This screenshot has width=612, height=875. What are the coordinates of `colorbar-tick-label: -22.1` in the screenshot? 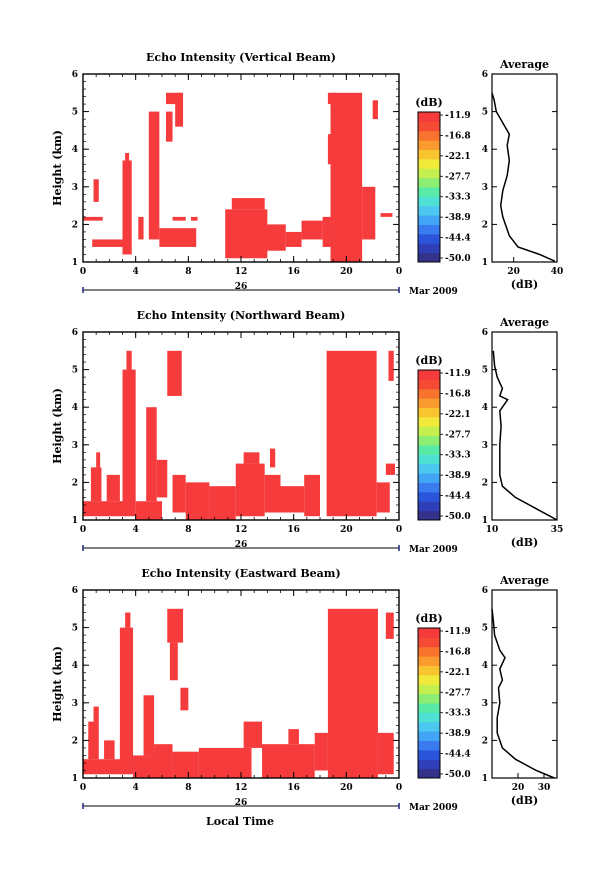 It's located at (458, 673).